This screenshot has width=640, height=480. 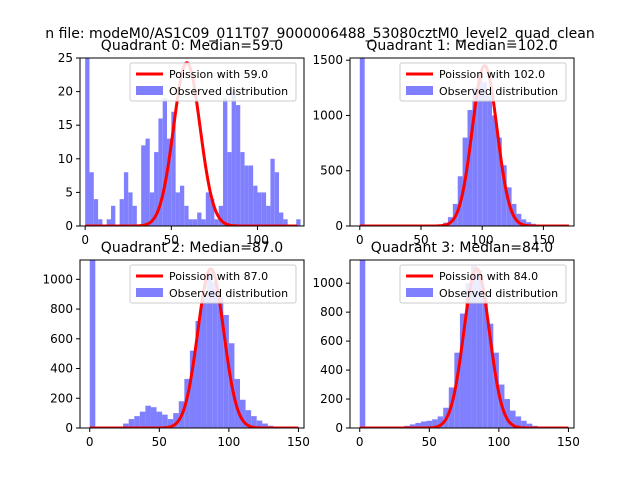 I want to click on legend: Poission with 102.0 Observed distribution, so click(x=483, y=82).